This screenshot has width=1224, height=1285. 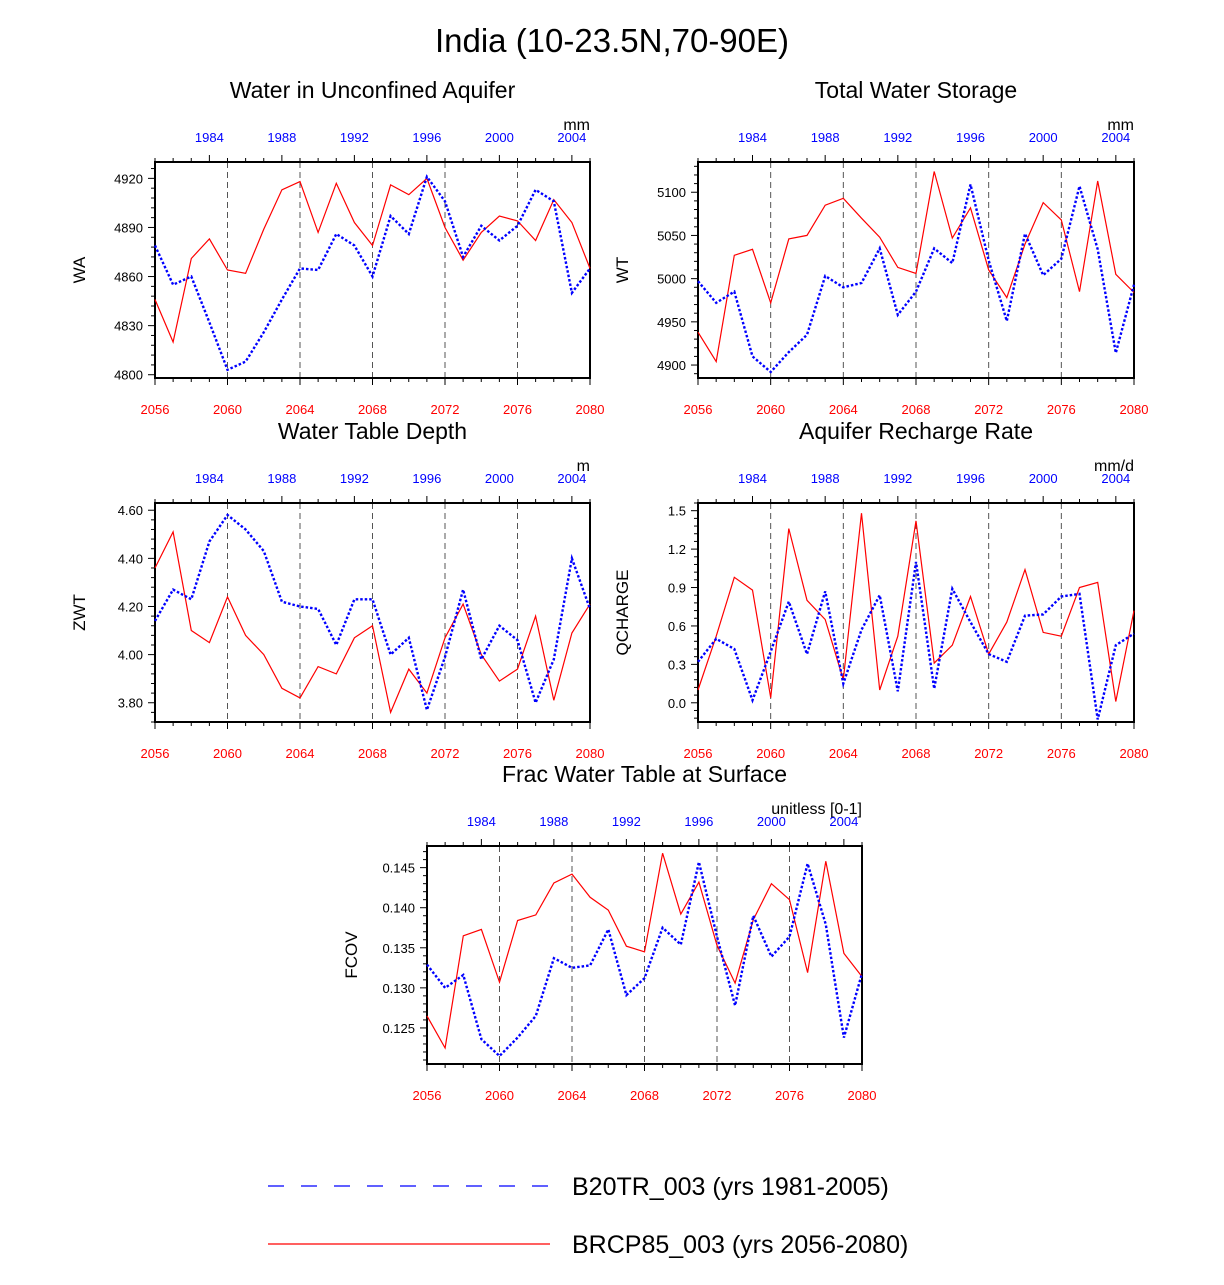 What do you see at coordinates (730, 1187) in the screenshot?
I see `legend-label-1: B20TR_003 (yrs 1981-2005)` at bounding box center [730, 1187].